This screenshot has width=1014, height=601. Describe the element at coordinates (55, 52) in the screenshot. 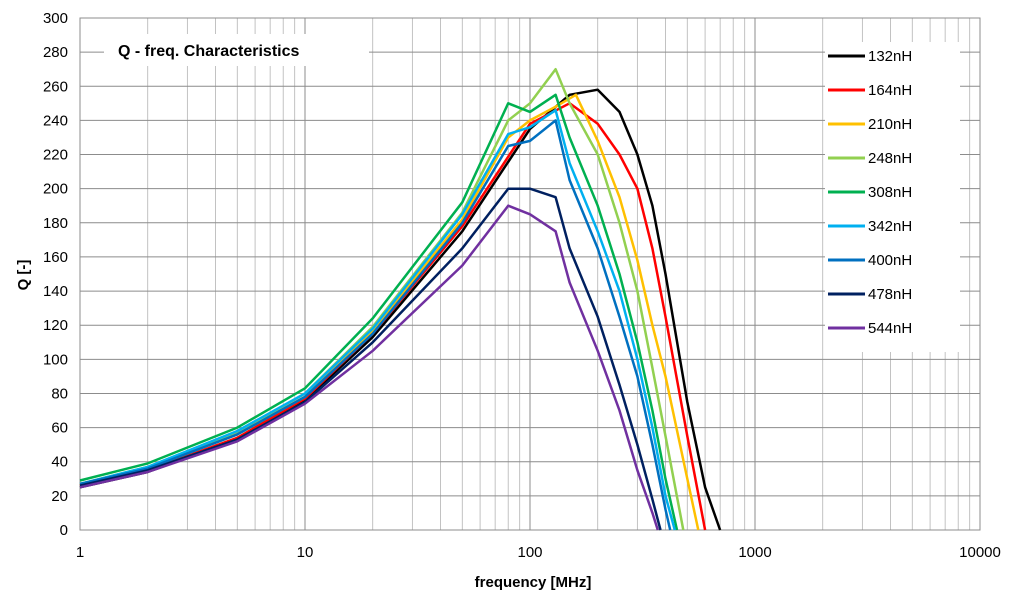

I see `y-tick-label: 280` at that location.